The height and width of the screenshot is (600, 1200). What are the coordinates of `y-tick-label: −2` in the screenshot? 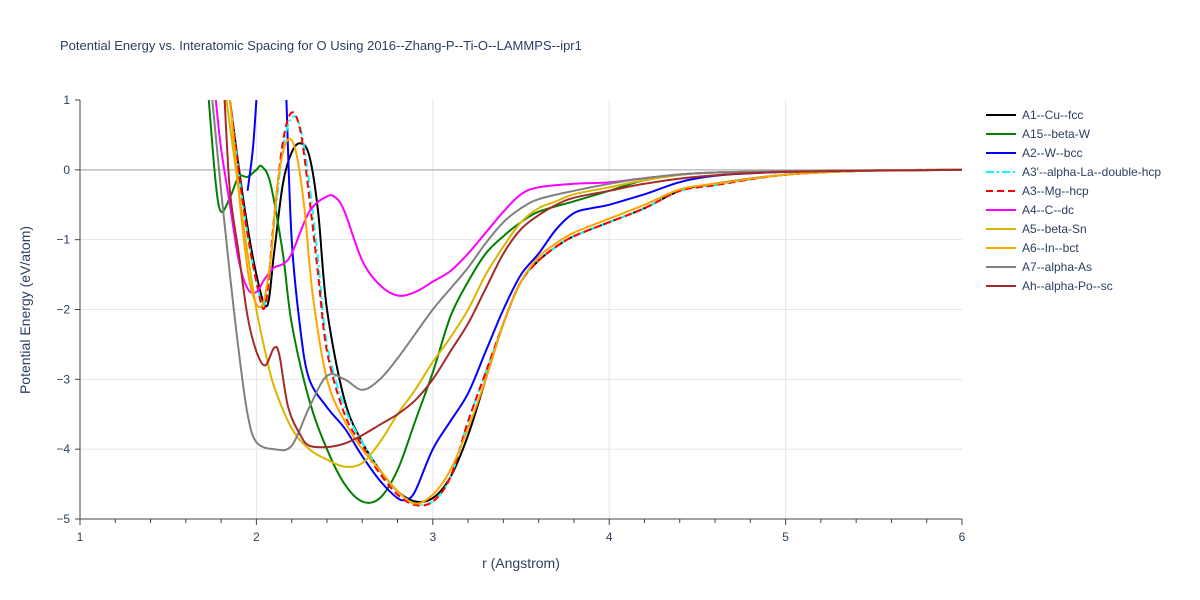 It's located at (63, 310).